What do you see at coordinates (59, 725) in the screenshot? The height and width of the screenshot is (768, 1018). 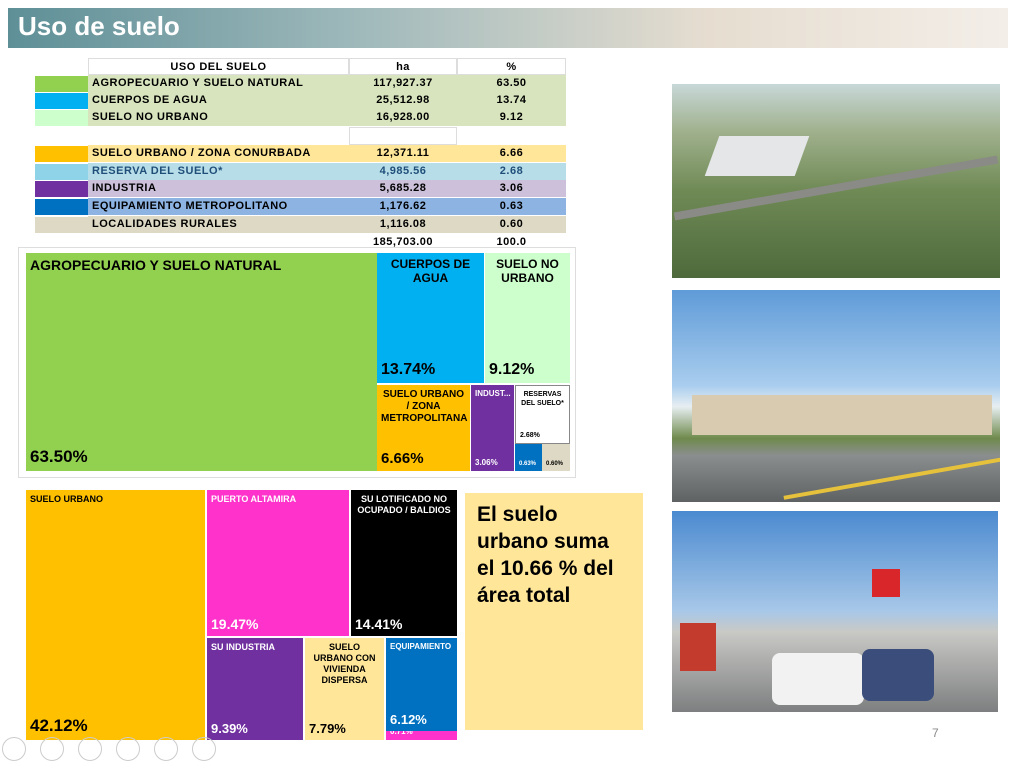 I see `cell-value: 42.12%` at bounding box center [59, 725].